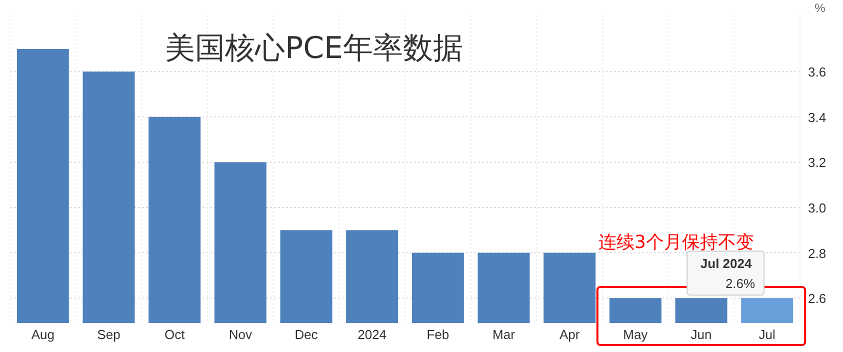  Describe the element at coordinates (726, 264) in the screenshot. I see `annotation: Jul 2024` at that location.